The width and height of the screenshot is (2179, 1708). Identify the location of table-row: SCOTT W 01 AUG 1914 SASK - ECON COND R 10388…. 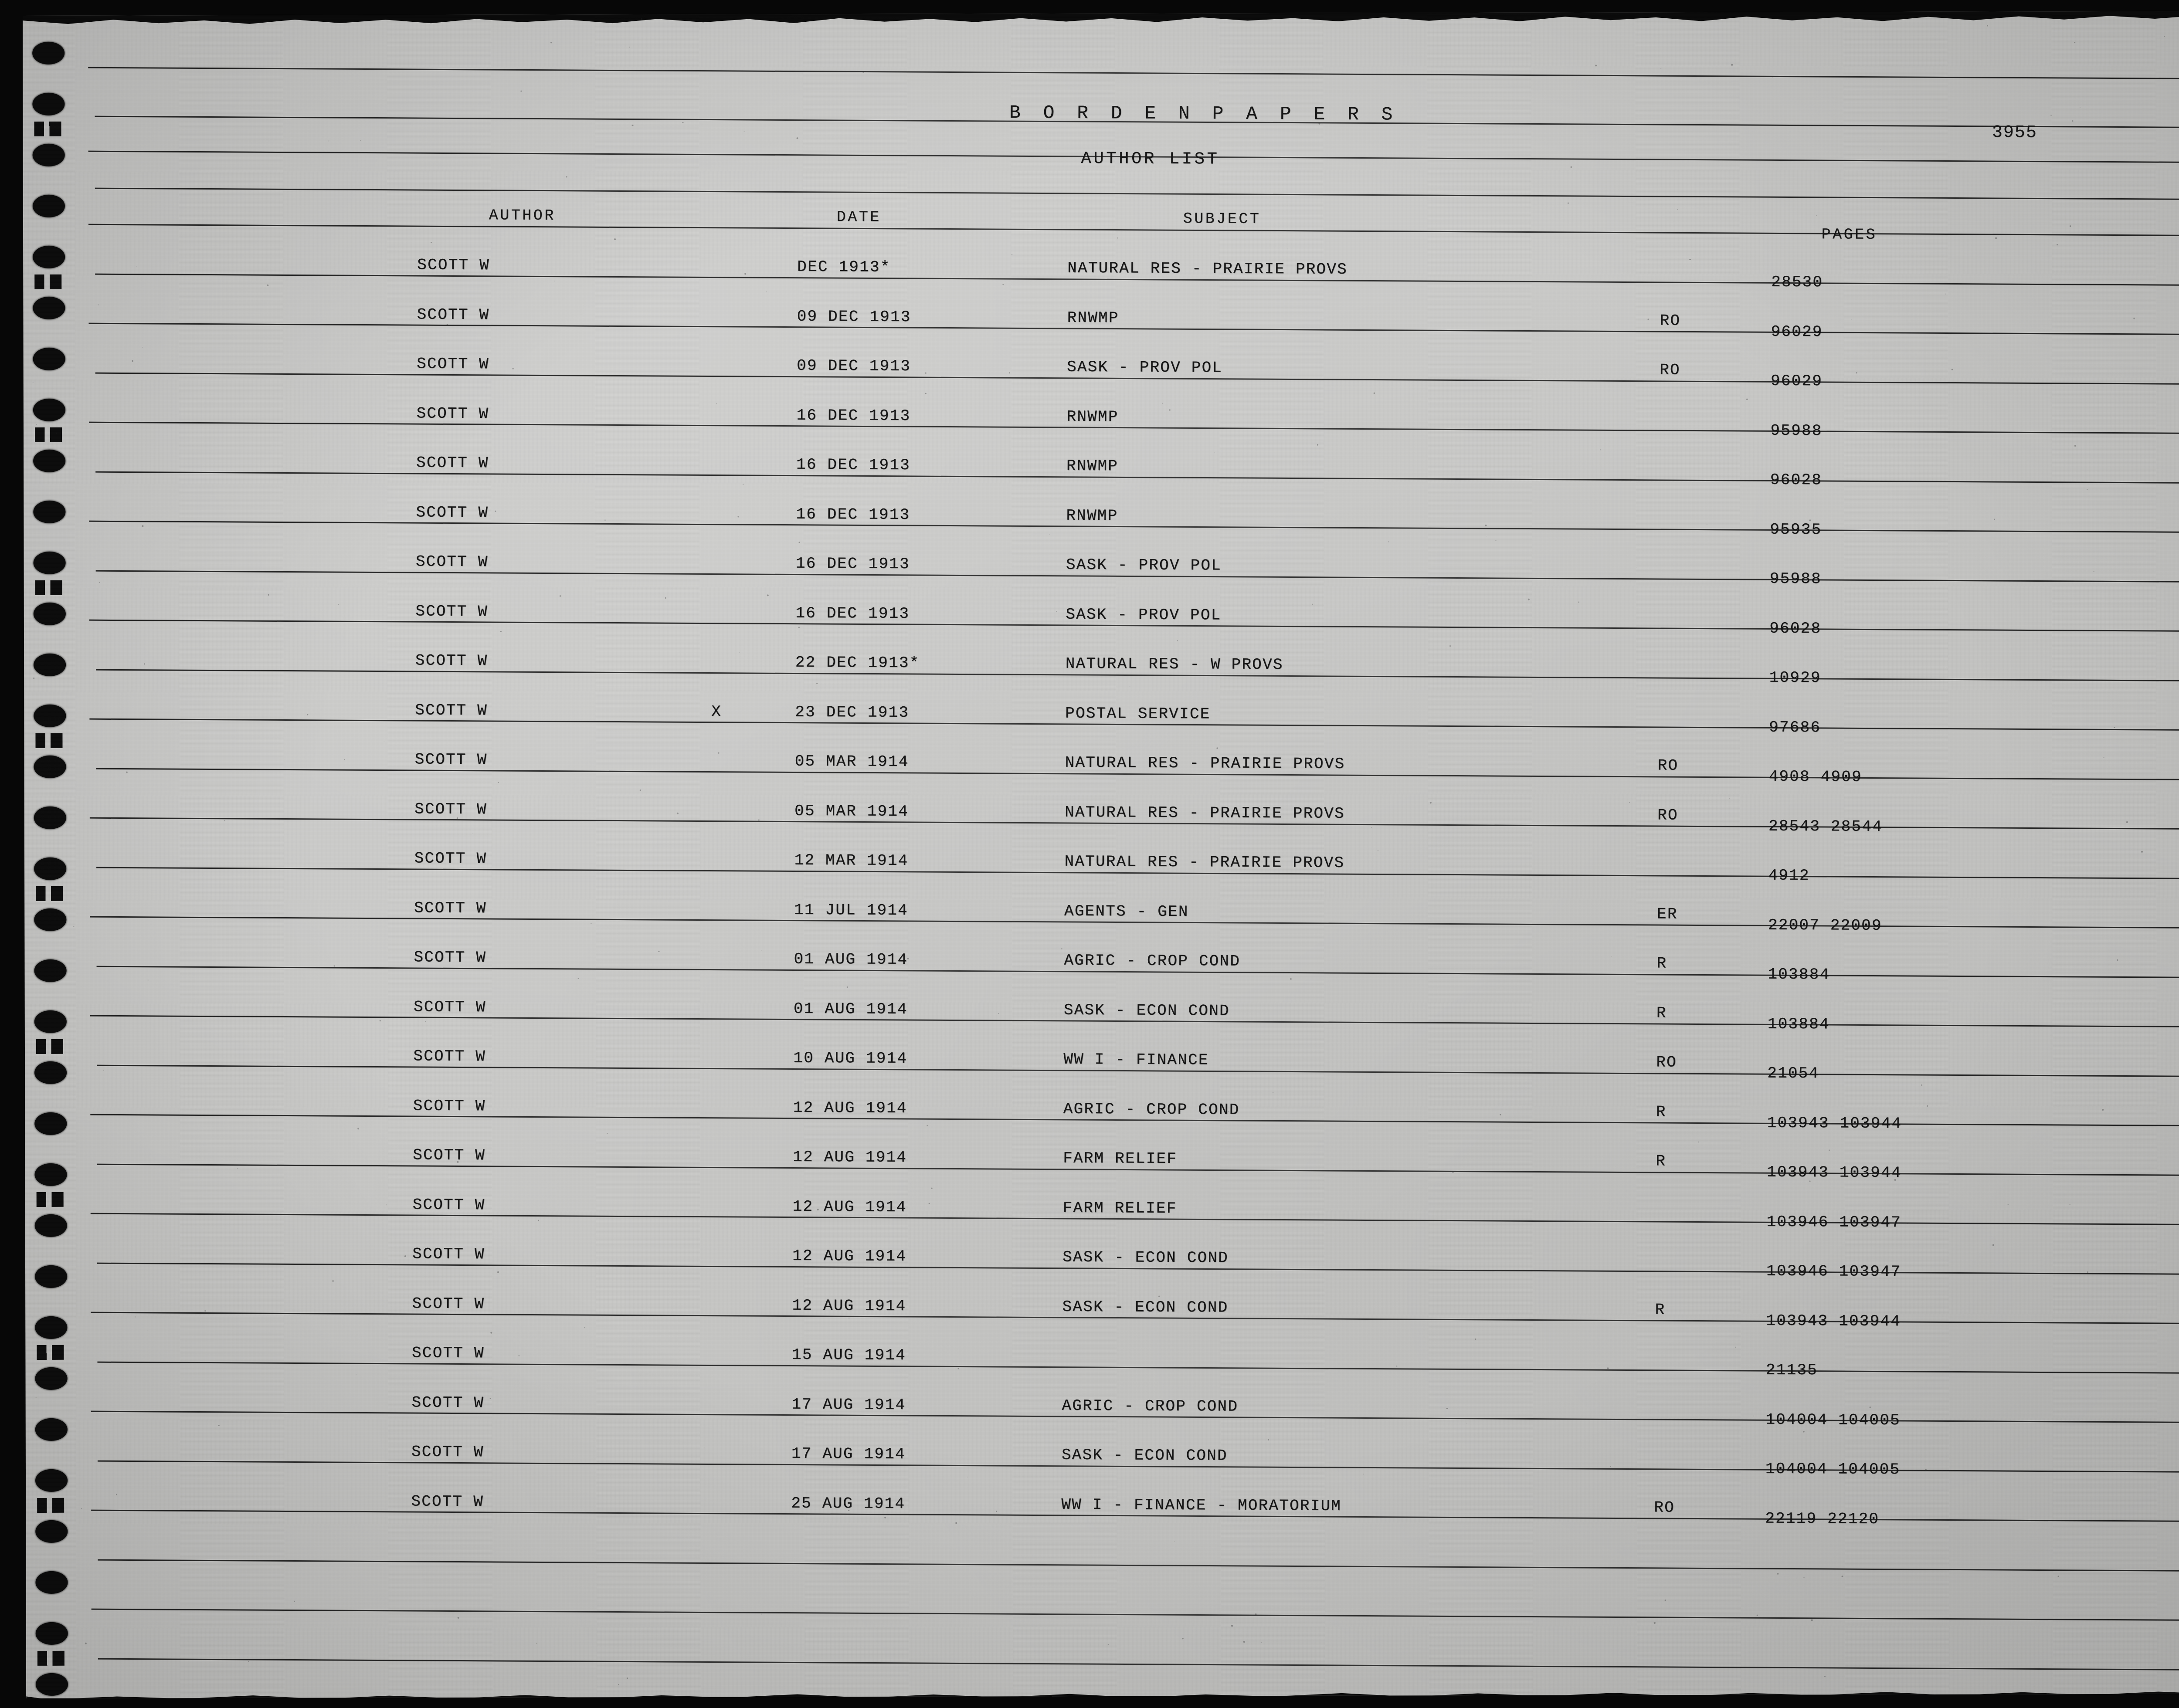
(1101, 1014).